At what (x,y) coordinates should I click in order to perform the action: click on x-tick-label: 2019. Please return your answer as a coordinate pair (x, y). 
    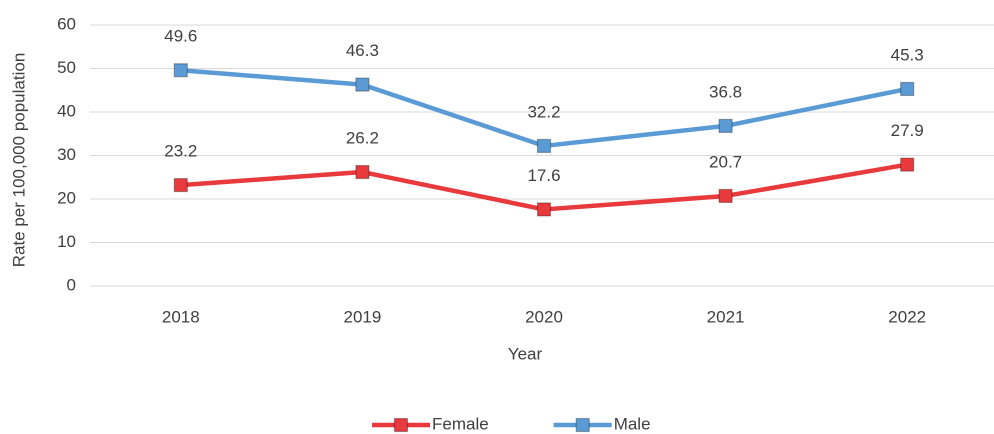
    Looking at the image, I should click on (362, 316).